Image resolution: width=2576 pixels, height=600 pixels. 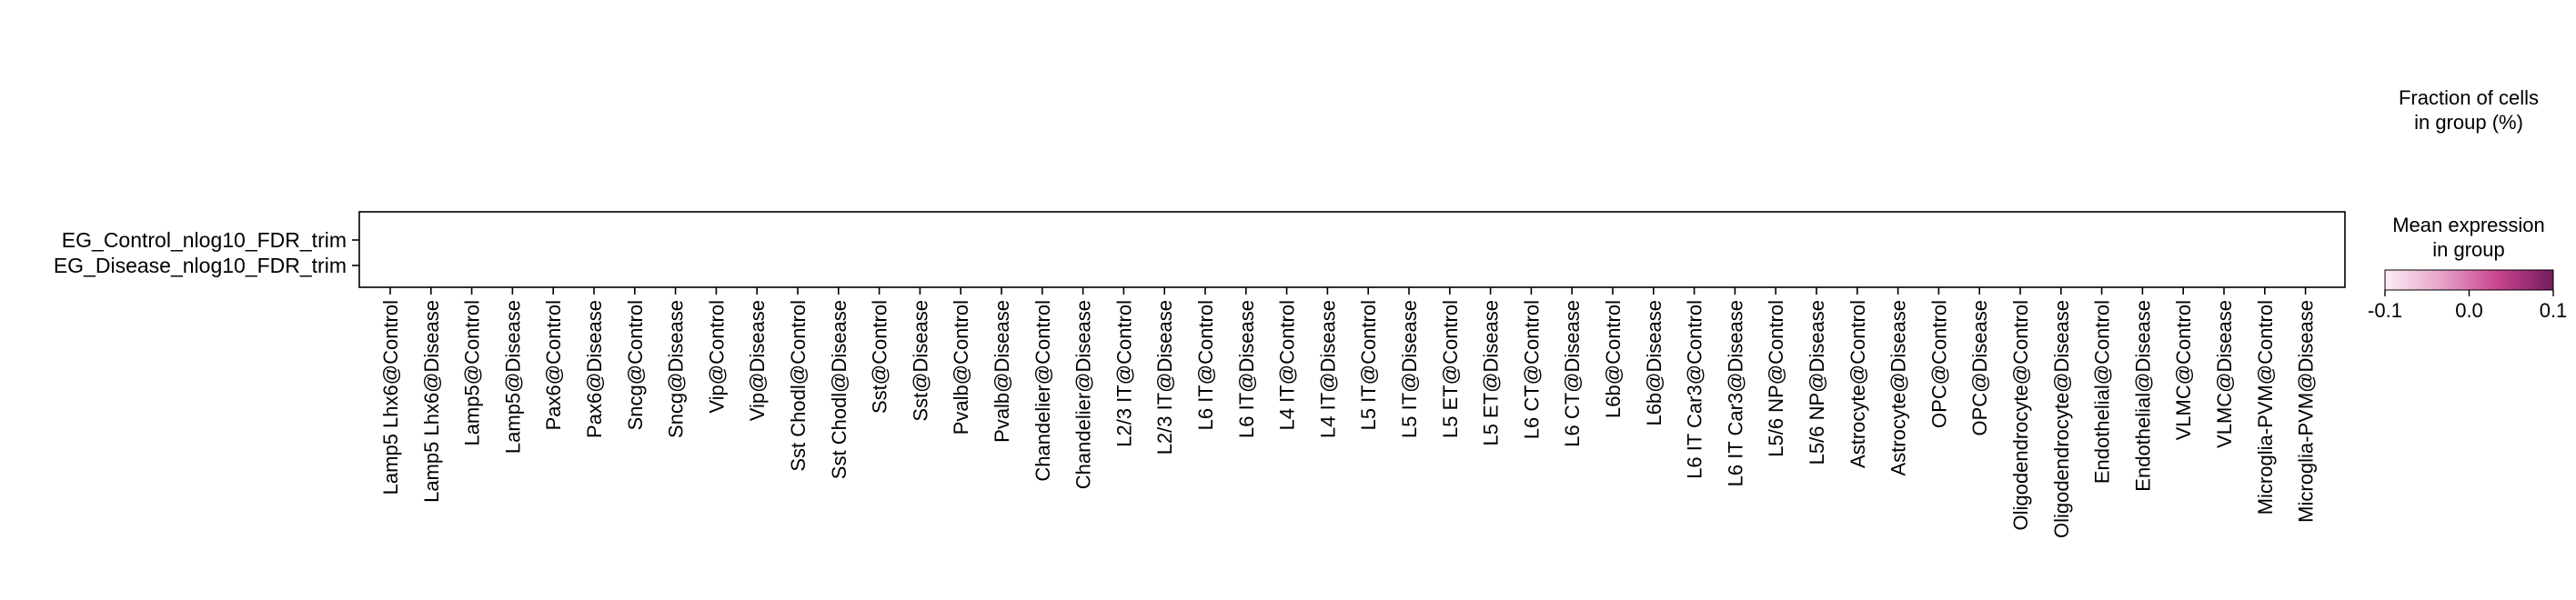 I want to click on column-label: L4 IT@Control, so click(x=1287, y=365).